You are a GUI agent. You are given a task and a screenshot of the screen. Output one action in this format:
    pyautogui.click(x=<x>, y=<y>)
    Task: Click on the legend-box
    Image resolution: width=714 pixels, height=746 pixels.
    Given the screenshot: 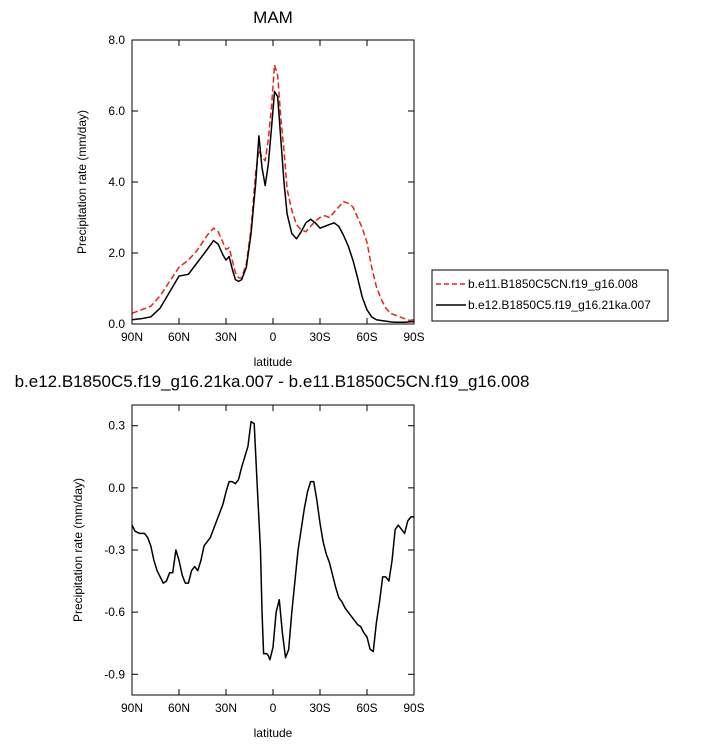 What is the action you would take?
    pyautogui.click(x=550, y=295)
    